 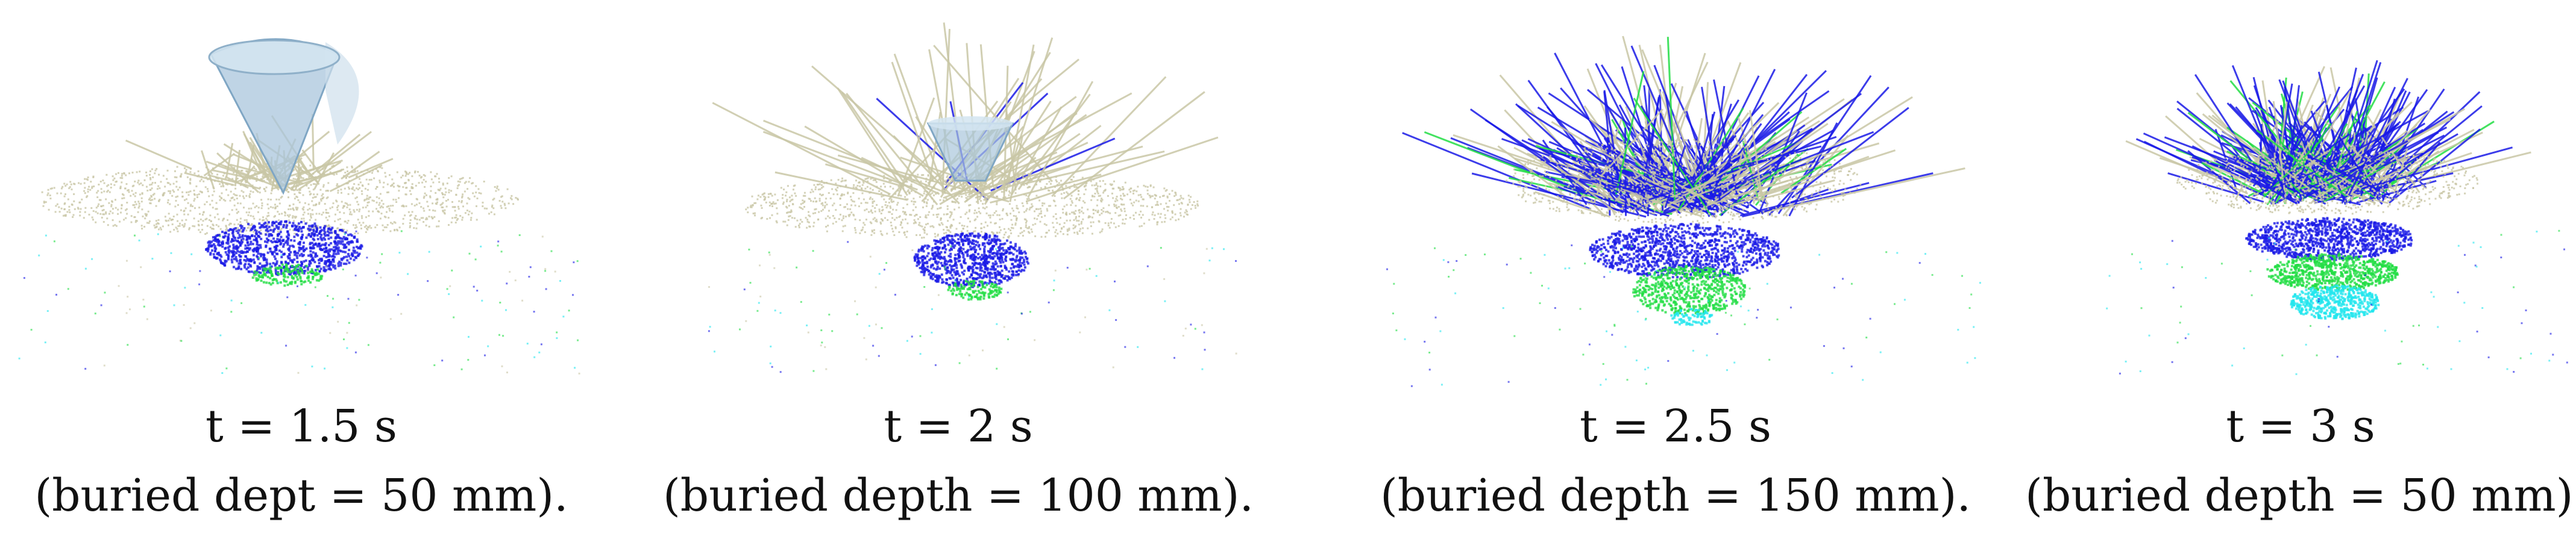 I want to click on depth-label: (buried depth = 50 mm)., so click(x=2300, y=495).